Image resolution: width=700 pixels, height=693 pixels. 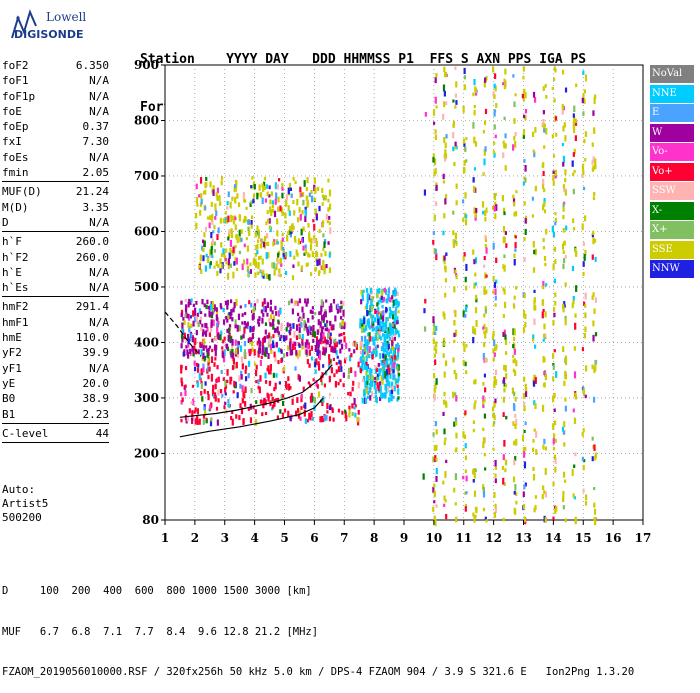 I want to click on param-row: C-level 44, so click(x=55, y=433).